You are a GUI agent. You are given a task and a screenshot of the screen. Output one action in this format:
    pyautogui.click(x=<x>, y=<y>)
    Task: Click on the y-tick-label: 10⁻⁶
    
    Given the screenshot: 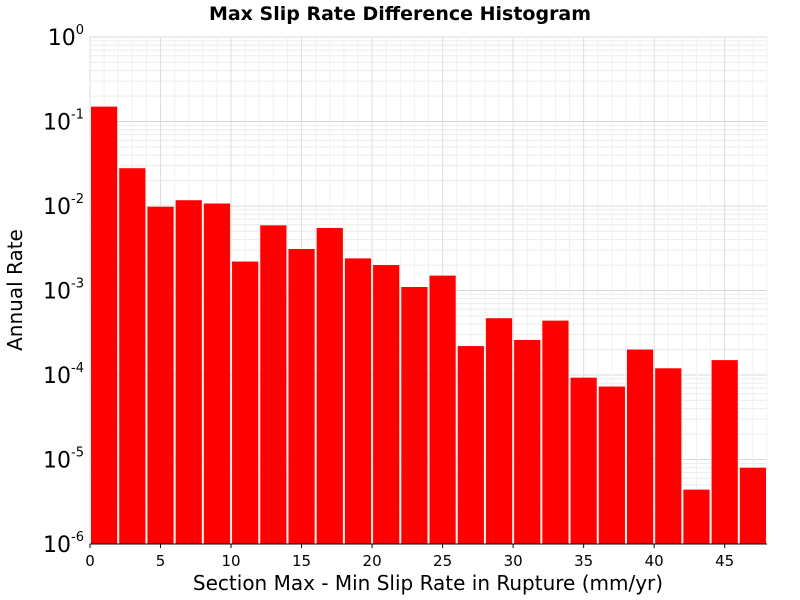 What is the action you would take?
    pyautogui.click(x=63, y=544)
    